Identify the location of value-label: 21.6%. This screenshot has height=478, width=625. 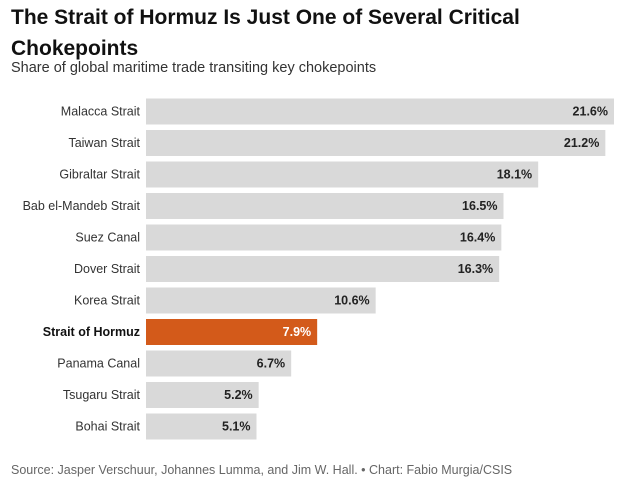
(590, 112).